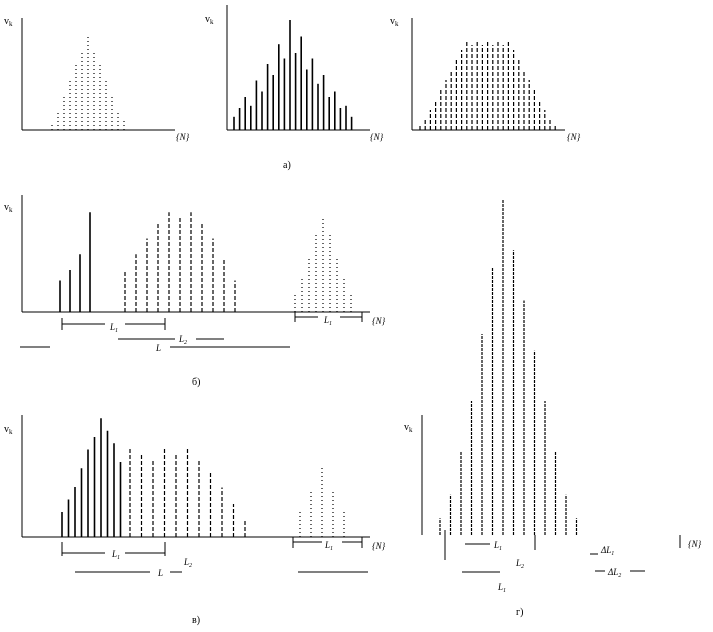 This screenshot has height=632, width=713. Describe the element at coordinates (519, 612) in the screenshot. I see `caption-g: г)` at that location.